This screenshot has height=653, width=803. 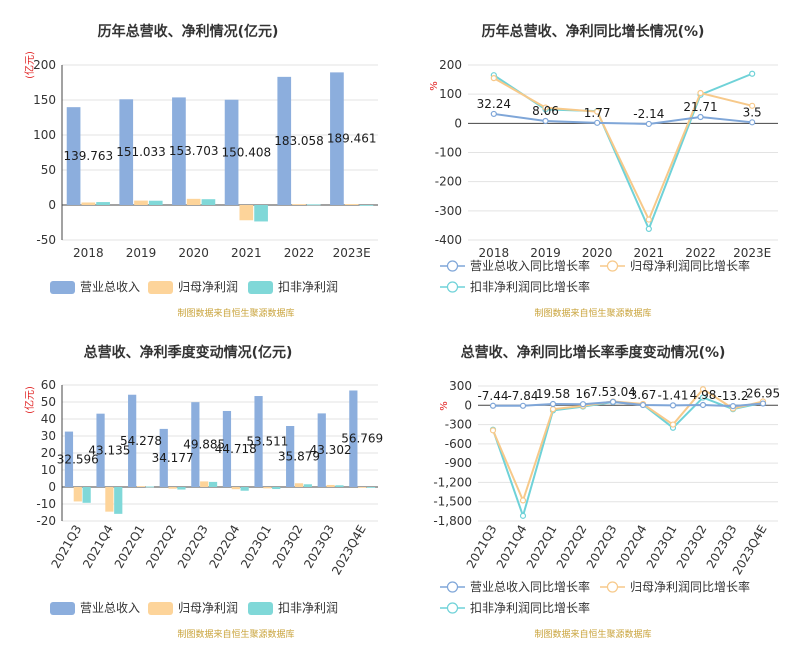 I want to click on x-tick-label: 2018, so click(x=88, y=253).